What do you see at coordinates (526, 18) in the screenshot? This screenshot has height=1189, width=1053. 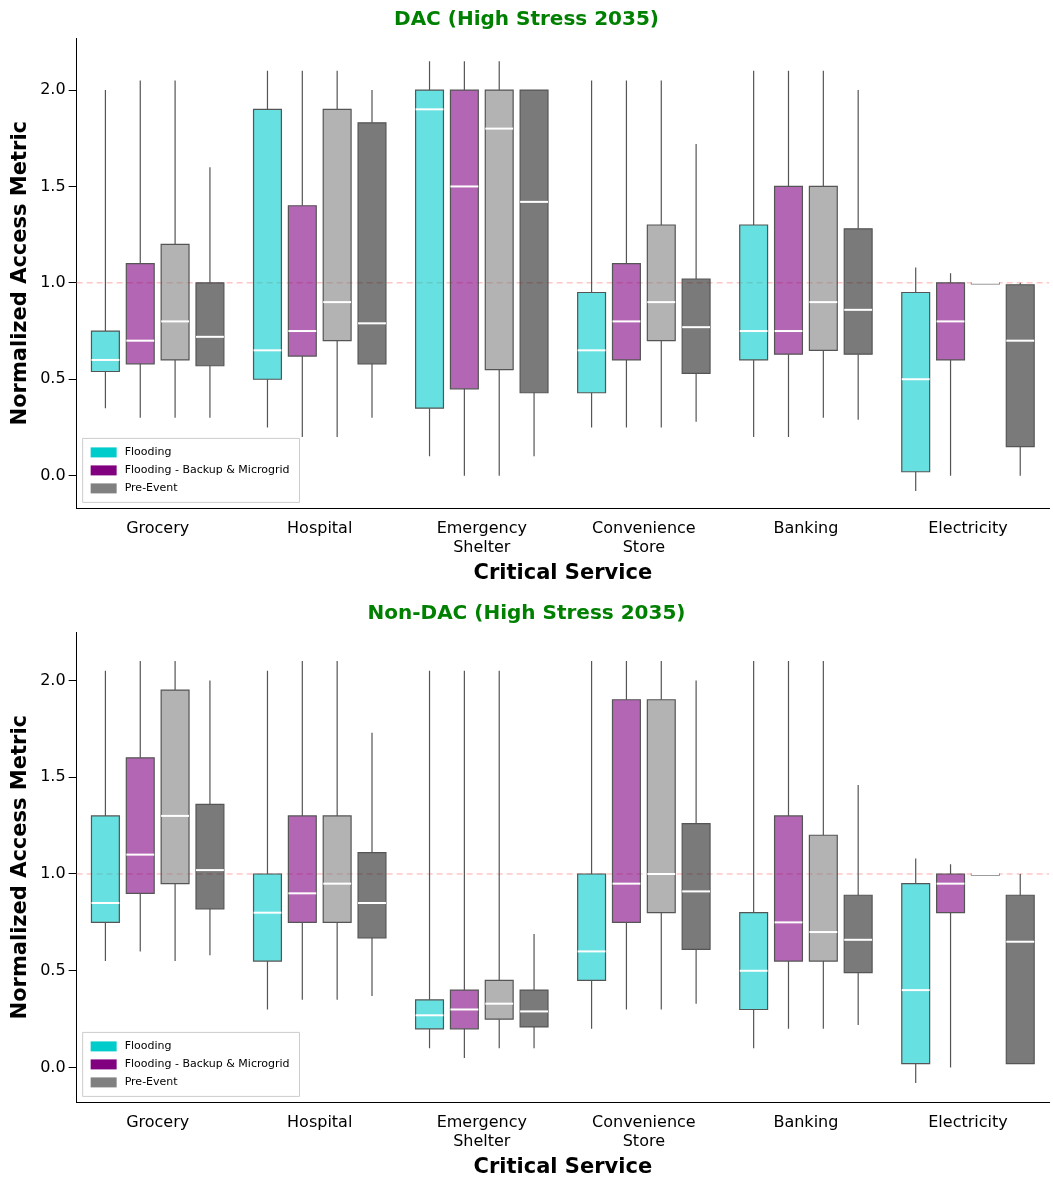 I see `chart-title: DAC (High Stress 2035)` at bounding box center [526, 18].